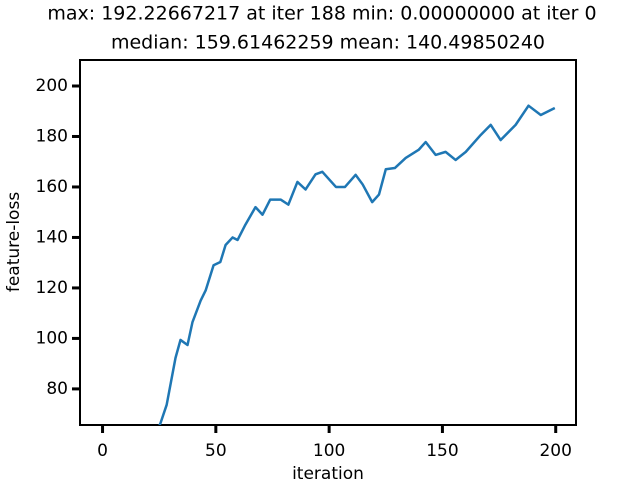  What do you see at coordinates (328, 472) in the screenshot?
I see `x-axis-label: iteration` at bounding box center [328, 472].